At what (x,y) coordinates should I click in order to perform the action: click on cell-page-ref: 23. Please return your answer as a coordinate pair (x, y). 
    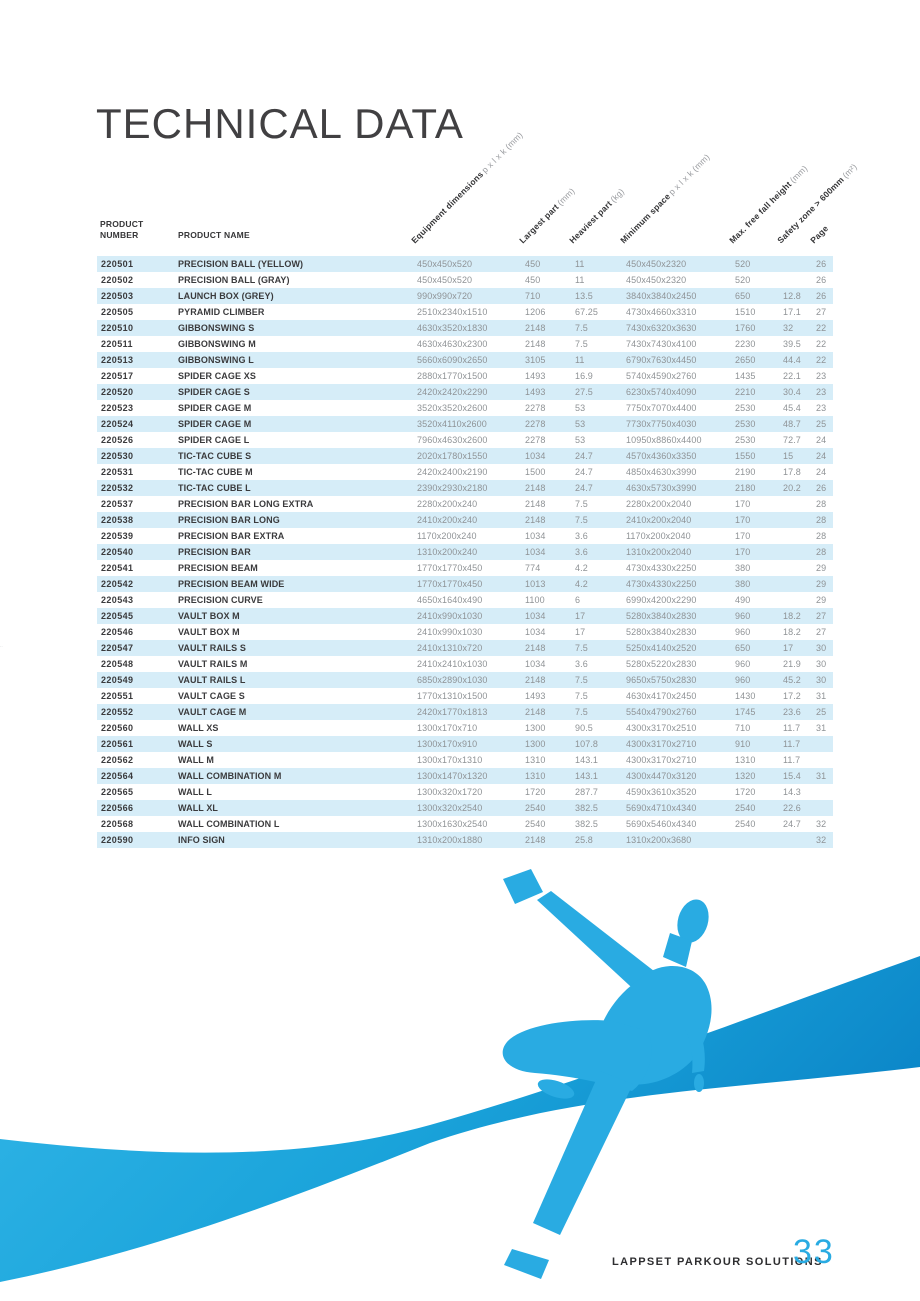
    Looking at the image, I should click on (821, 408).